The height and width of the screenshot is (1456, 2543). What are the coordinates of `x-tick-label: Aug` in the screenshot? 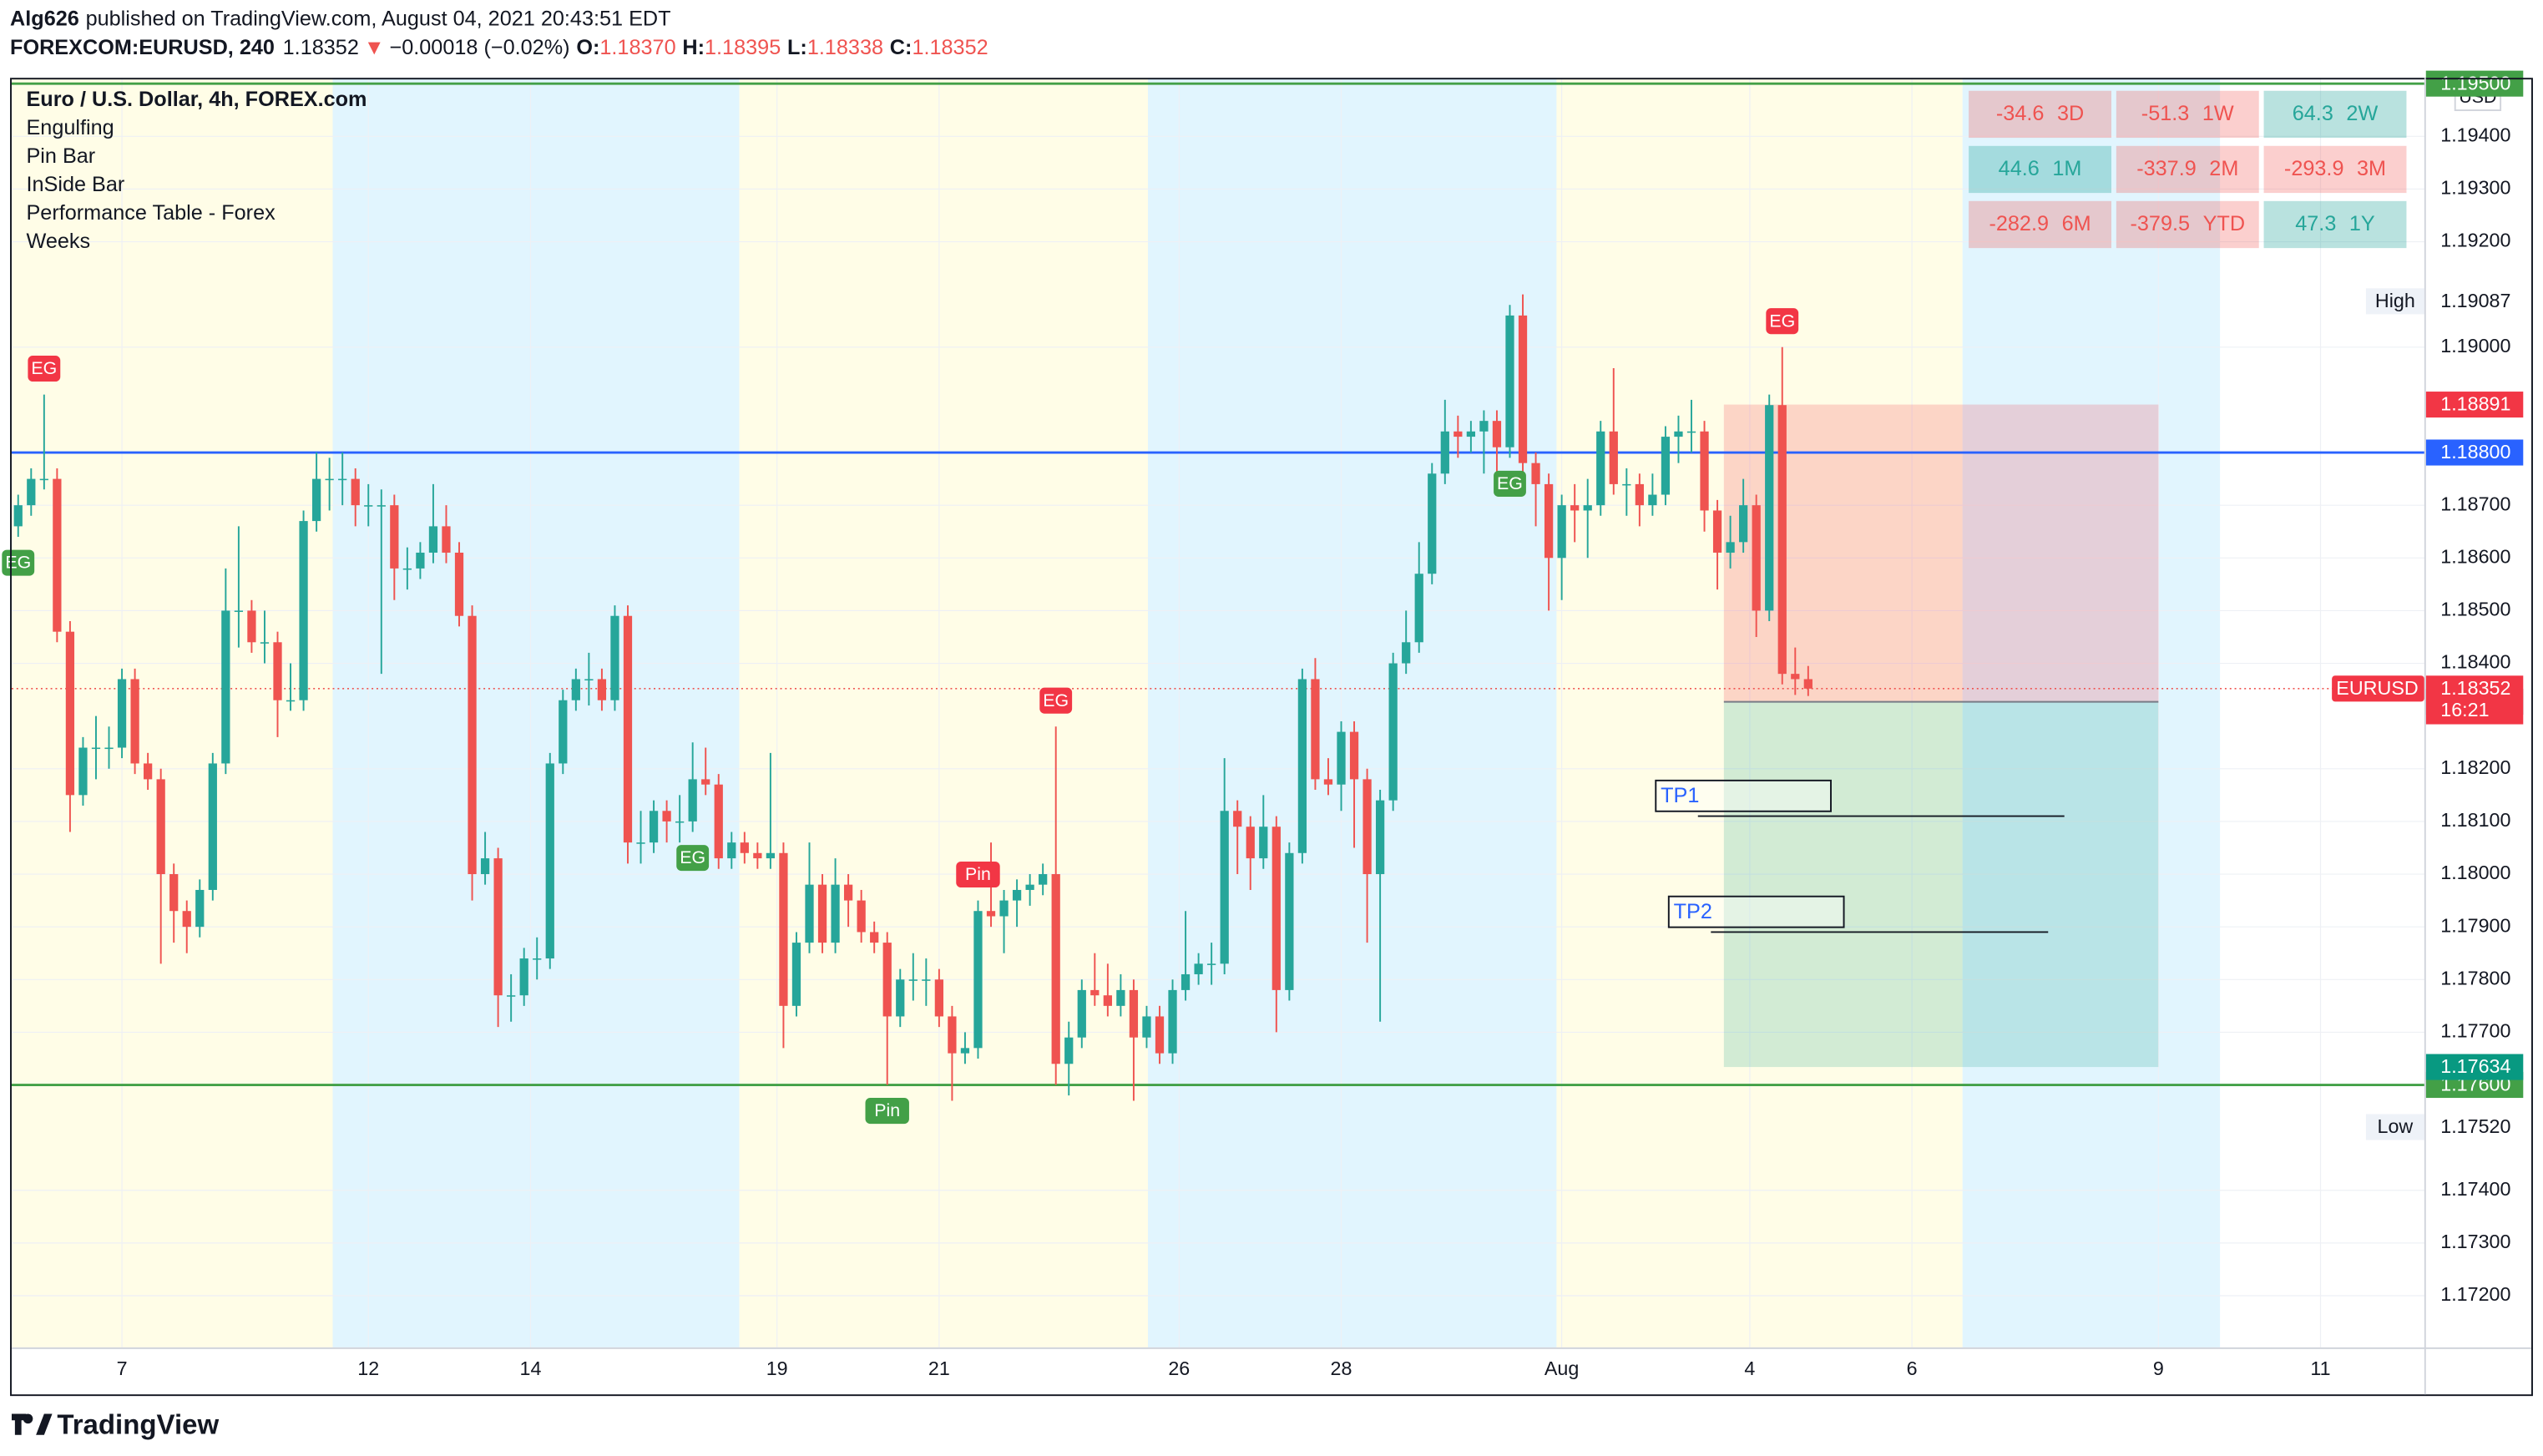 It's located at (1562, 1368).